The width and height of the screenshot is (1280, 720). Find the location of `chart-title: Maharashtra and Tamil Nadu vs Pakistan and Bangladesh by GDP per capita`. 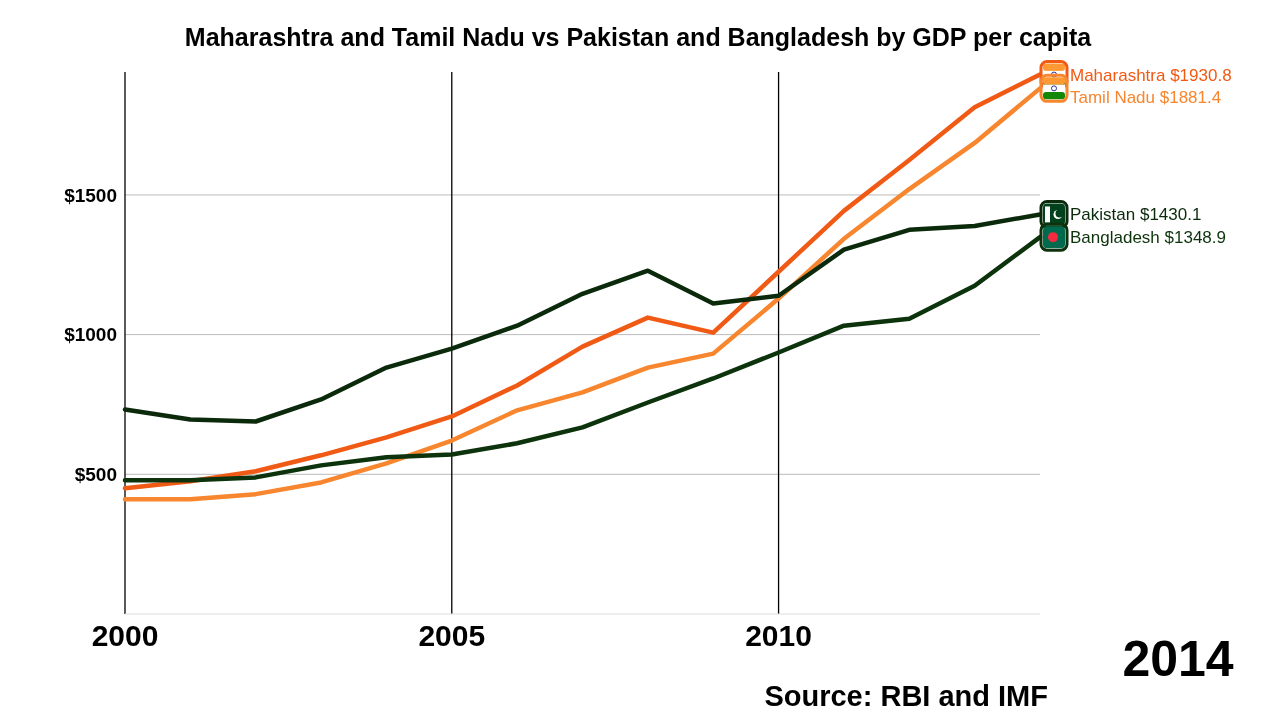

chart-title: Maharashtra and Tamil Nadu vs Pakistan and Bangladesh by GDP per capita is located at coordinates (638, 37).